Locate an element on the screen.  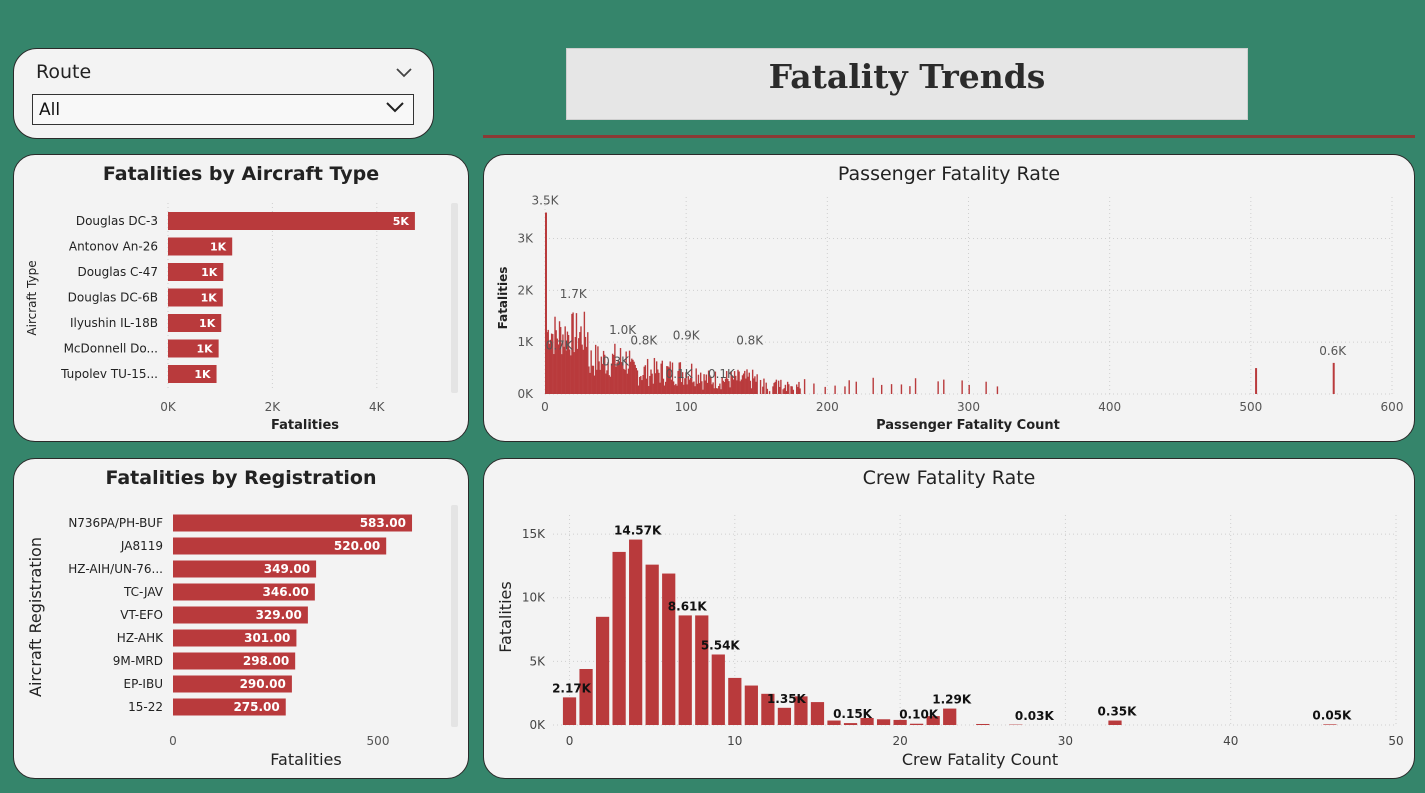
header-divider is located at coordinates (949, 136).